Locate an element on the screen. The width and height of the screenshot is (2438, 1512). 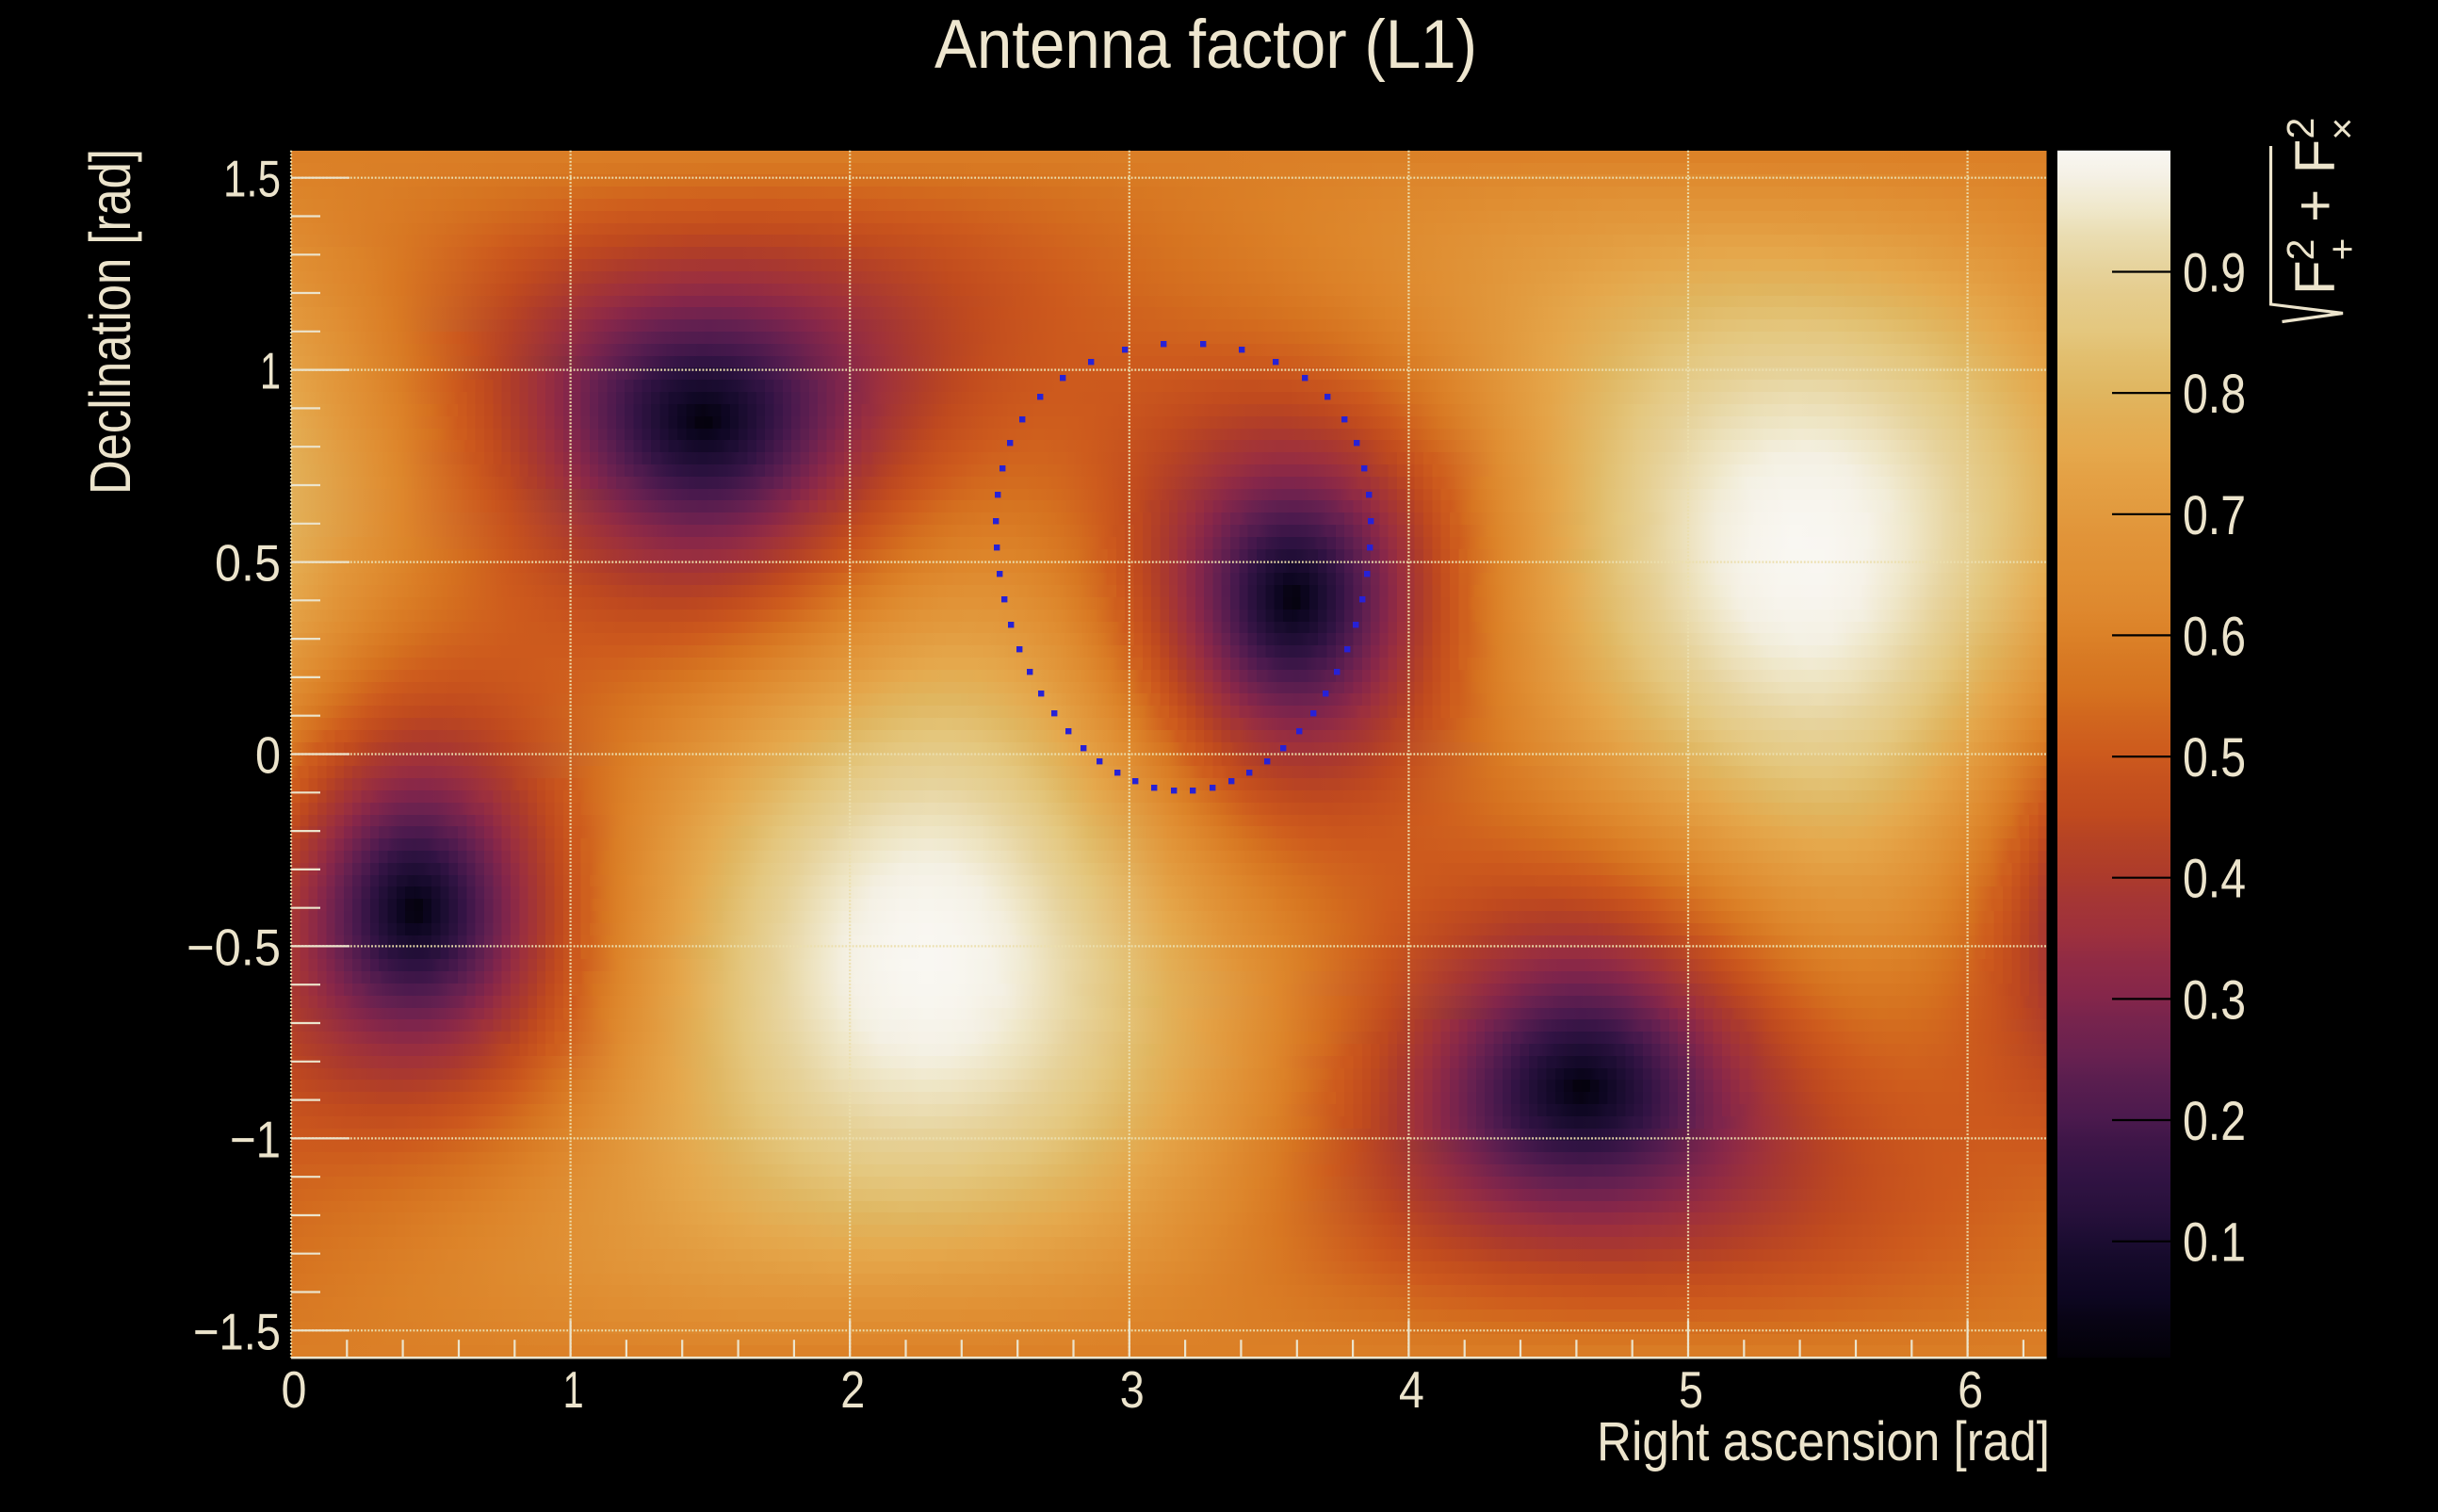
svg-text: 1.5 is located at coordinates (252, 179).